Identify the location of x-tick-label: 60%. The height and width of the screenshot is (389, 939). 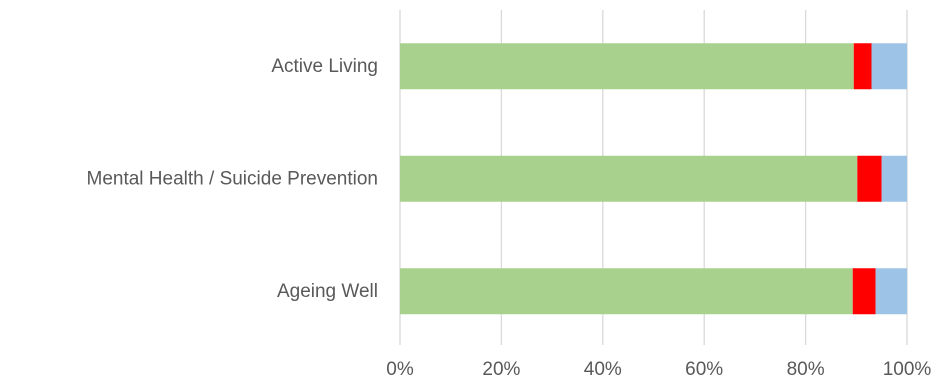
(704, 369).